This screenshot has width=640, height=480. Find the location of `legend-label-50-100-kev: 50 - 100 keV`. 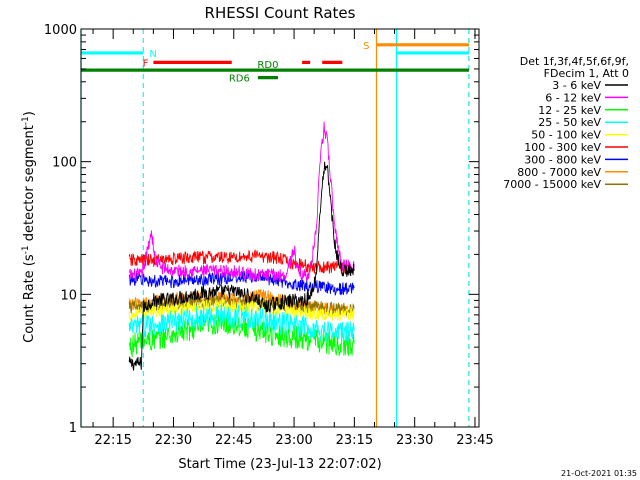

legend-label-50-100-kev: 50 - 100 keV is located at coordinates (566, 135).